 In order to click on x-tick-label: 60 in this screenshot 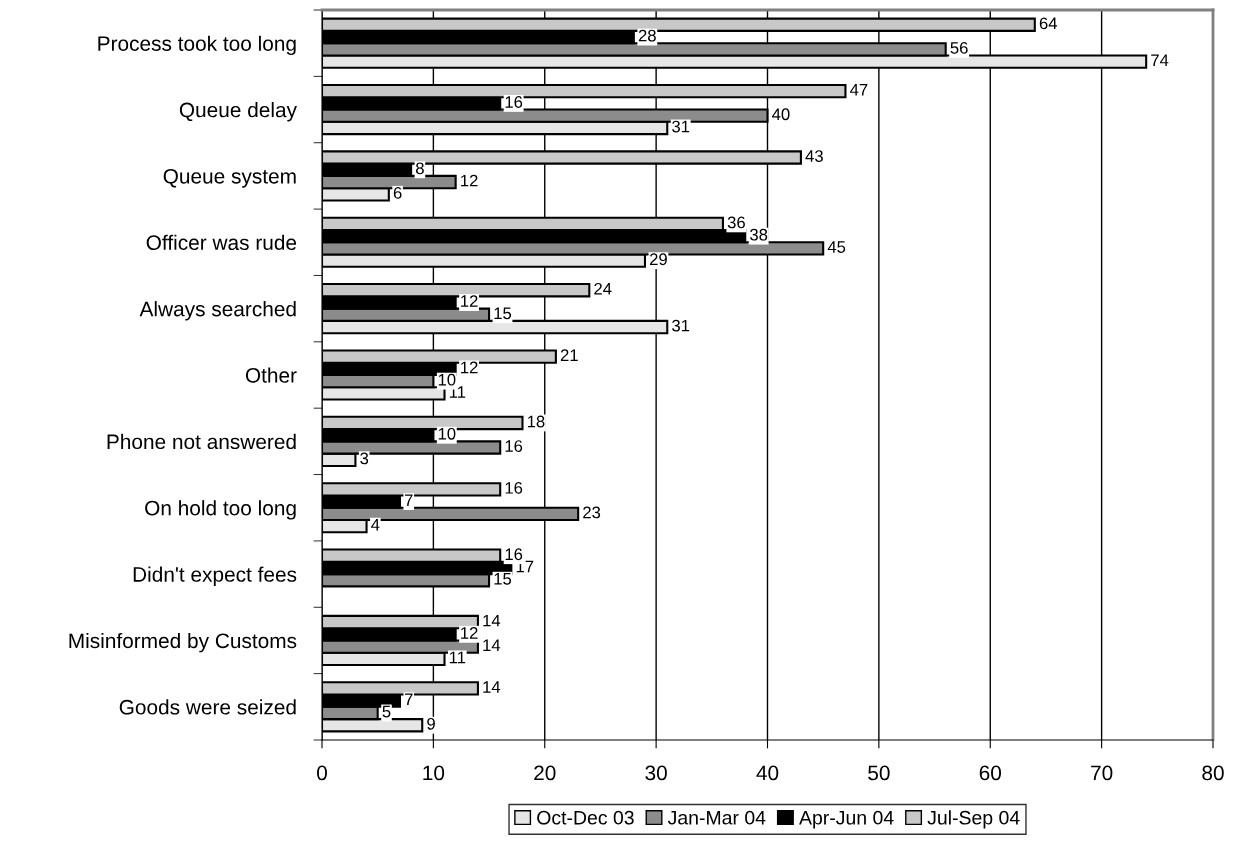, I will do `click(990, 773)`.